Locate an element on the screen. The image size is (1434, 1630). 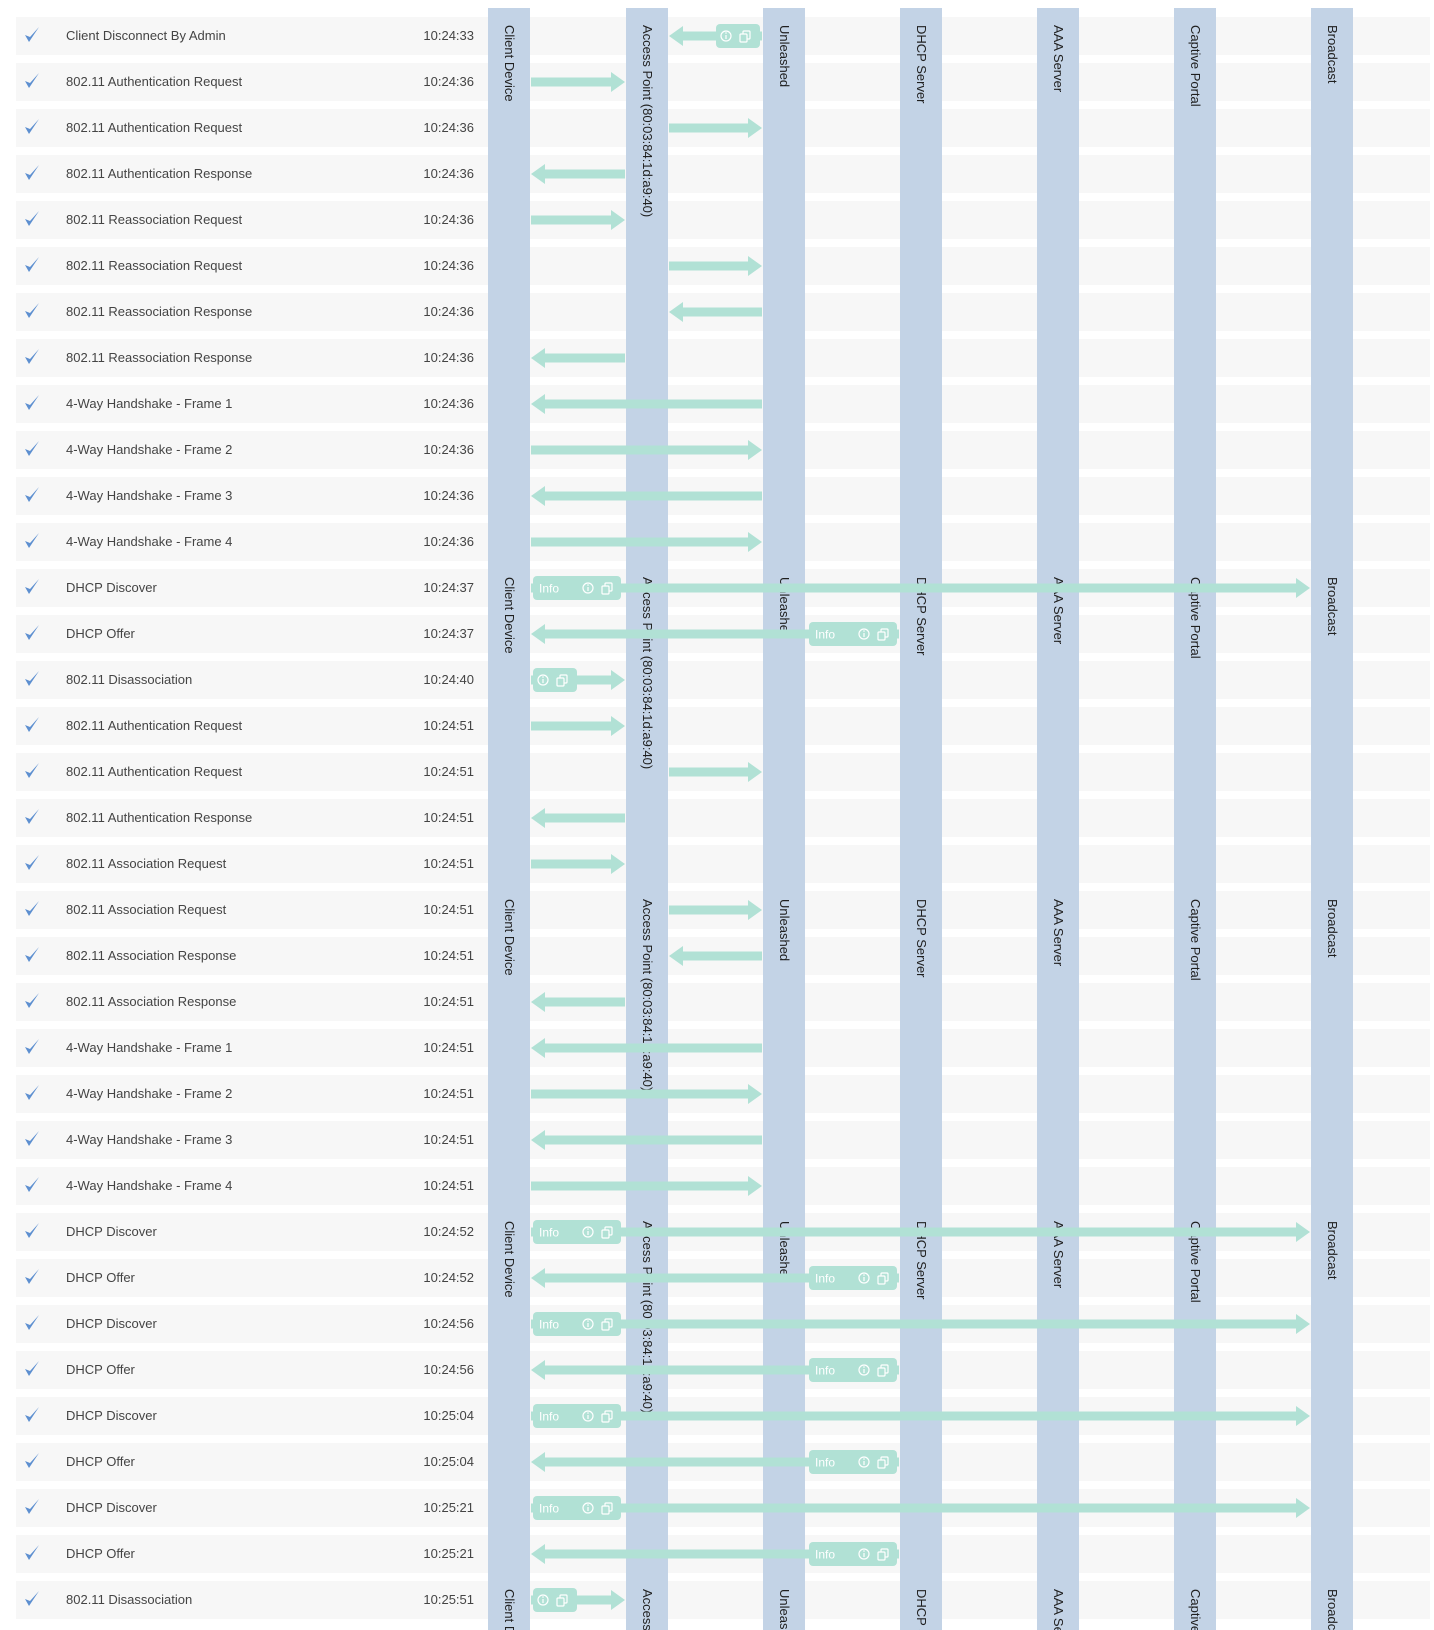
event-time: 10:24:52 is located at coordinates (448, 1277).